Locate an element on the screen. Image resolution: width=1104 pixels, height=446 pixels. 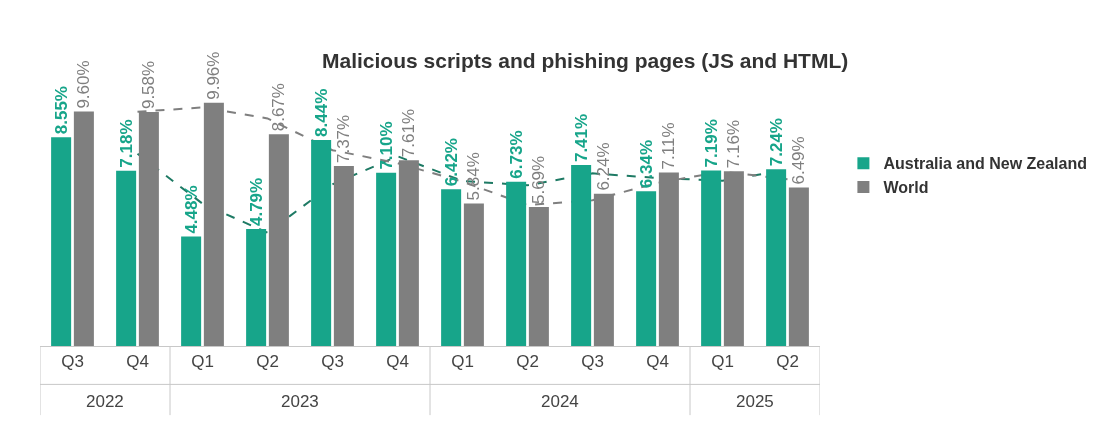
data-label: 8.67% is located at coordinates (279, 107).